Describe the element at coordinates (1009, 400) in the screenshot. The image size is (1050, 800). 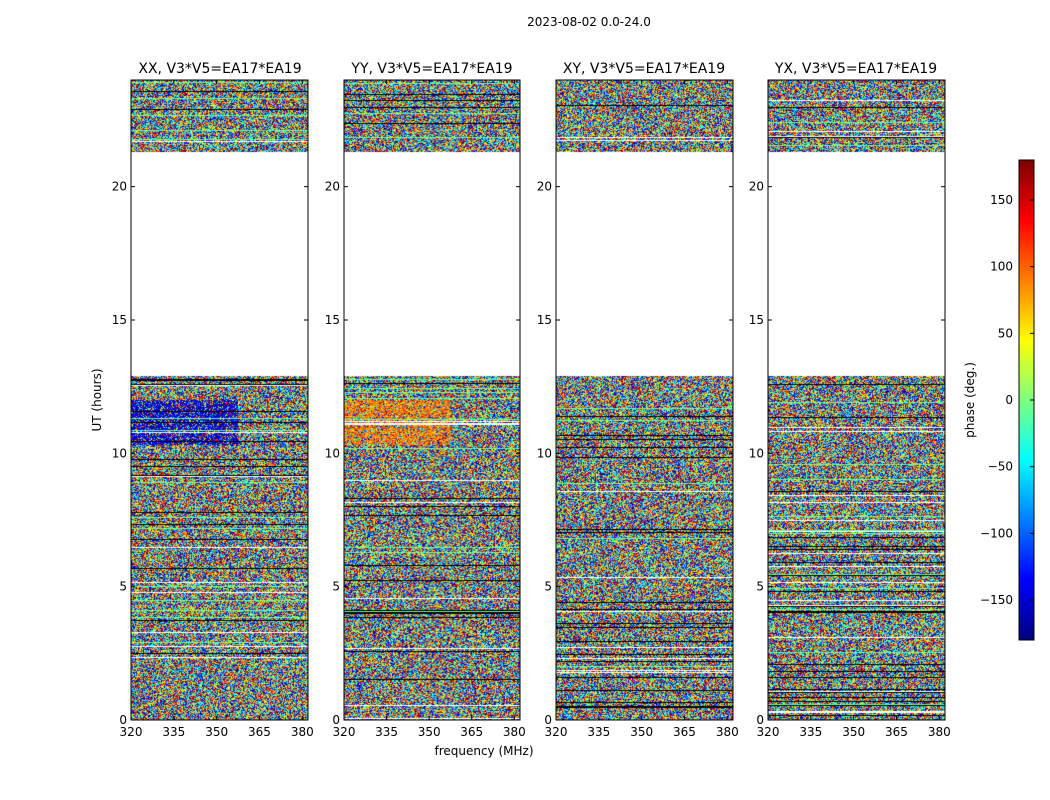
I see `colorbar-tick-label: 0` at that location.